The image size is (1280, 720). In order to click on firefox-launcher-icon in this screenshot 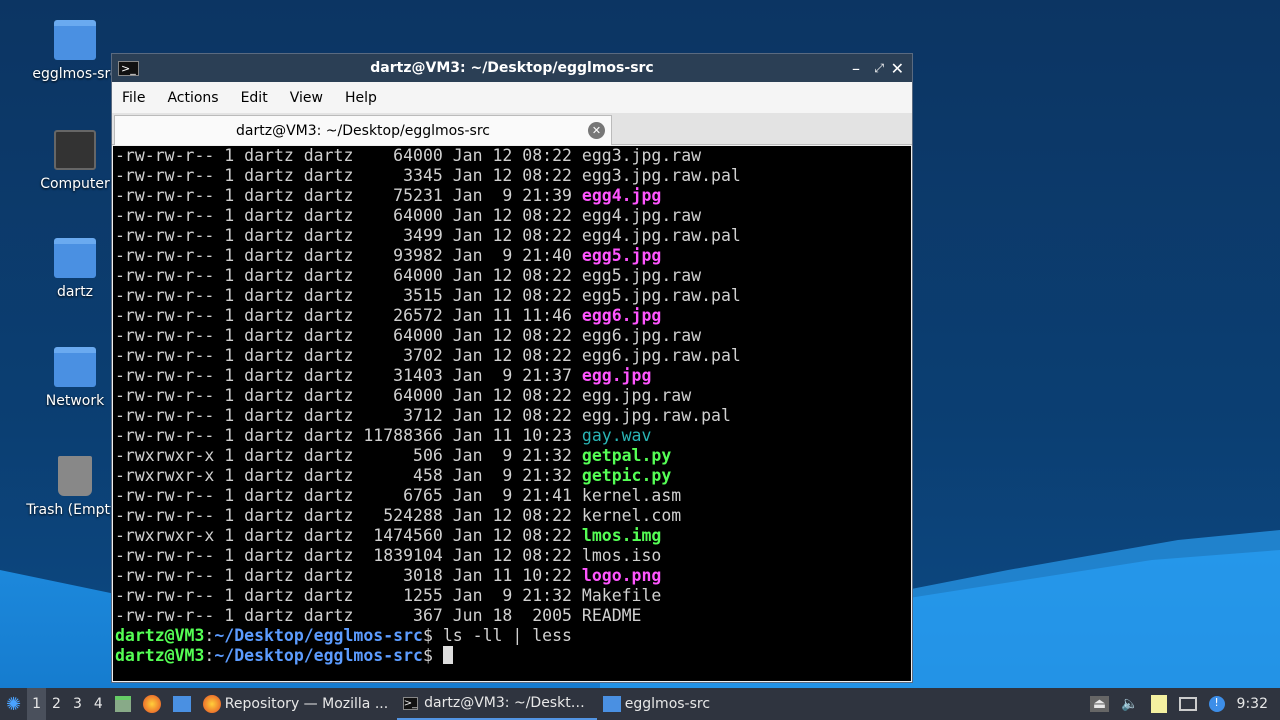, I will do `click(152, 704)`.